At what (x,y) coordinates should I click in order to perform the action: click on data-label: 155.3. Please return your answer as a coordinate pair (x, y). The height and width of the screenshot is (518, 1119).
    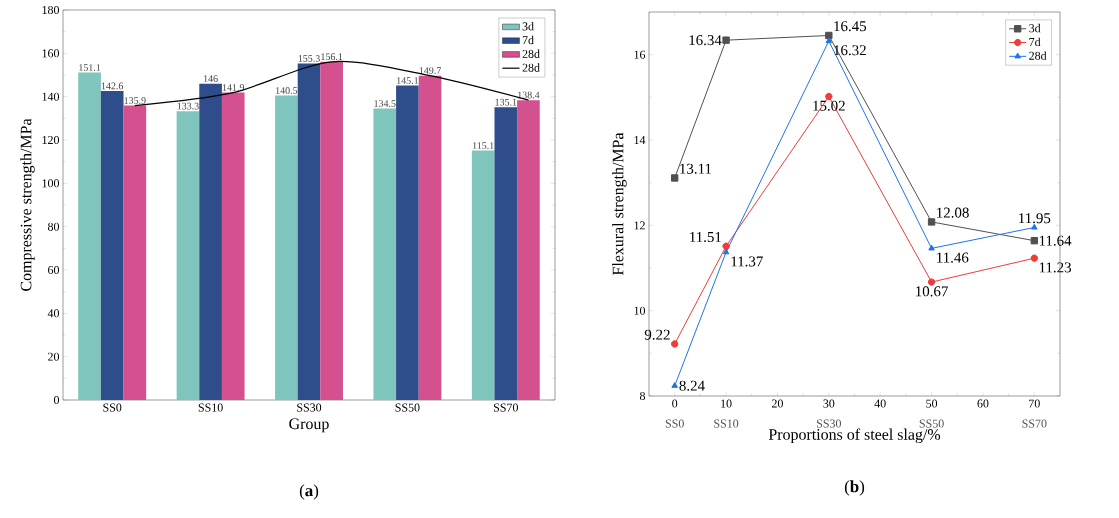
    Looking at the image, I should click on (309, 58).